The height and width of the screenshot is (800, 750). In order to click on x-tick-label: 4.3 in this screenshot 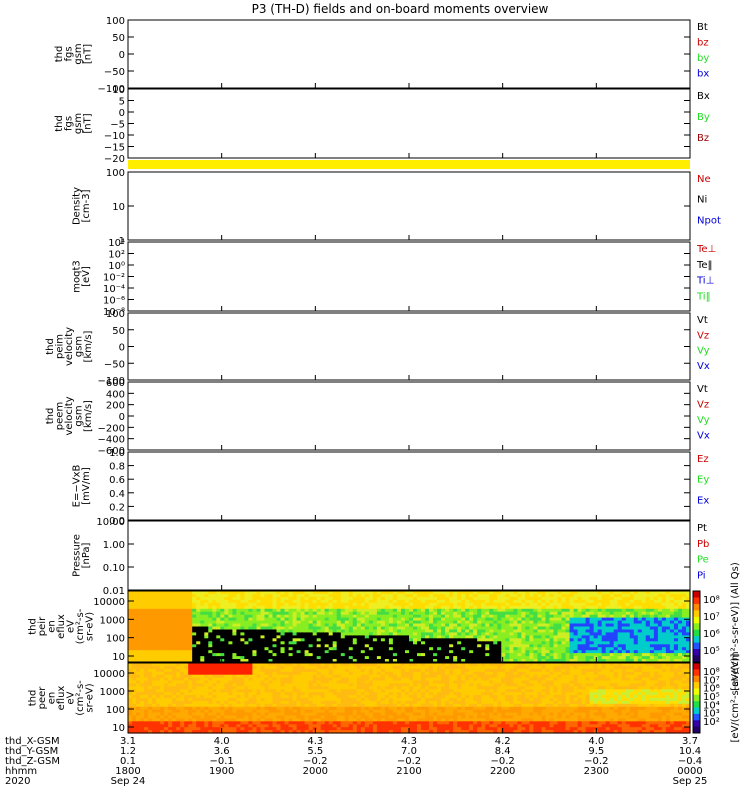, I will do `click(315, 741)`.